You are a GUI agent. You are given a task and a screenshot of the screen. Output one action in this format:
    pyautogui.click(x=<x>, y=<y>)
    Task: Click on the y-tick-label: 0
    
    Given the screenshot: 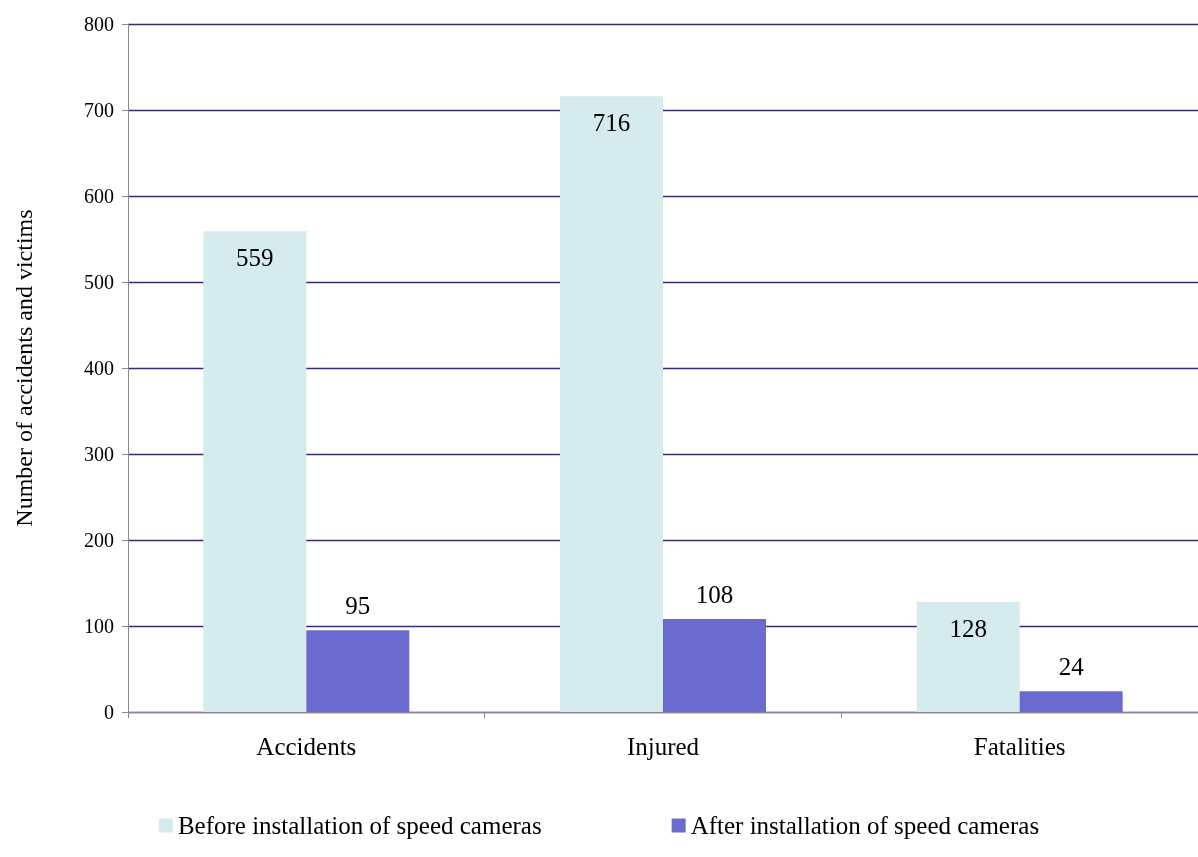 What is the action you would take?
    pyautogui.click(x=109, y=712)
    